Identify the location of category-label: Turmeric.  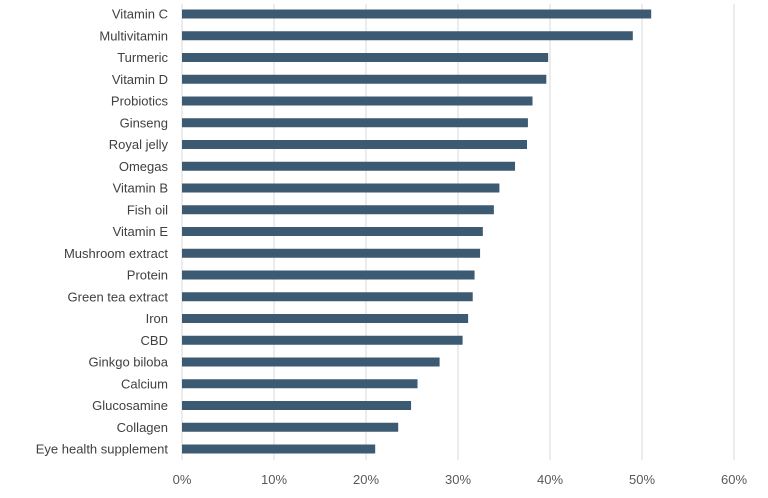
(142, 57).